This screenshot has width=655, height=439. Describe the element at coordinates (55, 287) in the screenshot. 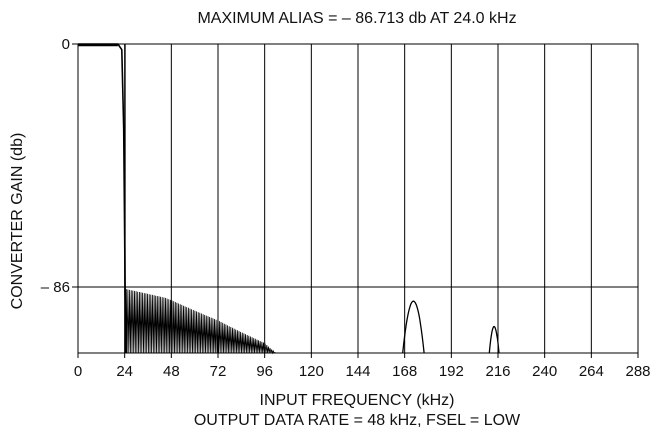

I see `y-tick-label: – 86` at that location.